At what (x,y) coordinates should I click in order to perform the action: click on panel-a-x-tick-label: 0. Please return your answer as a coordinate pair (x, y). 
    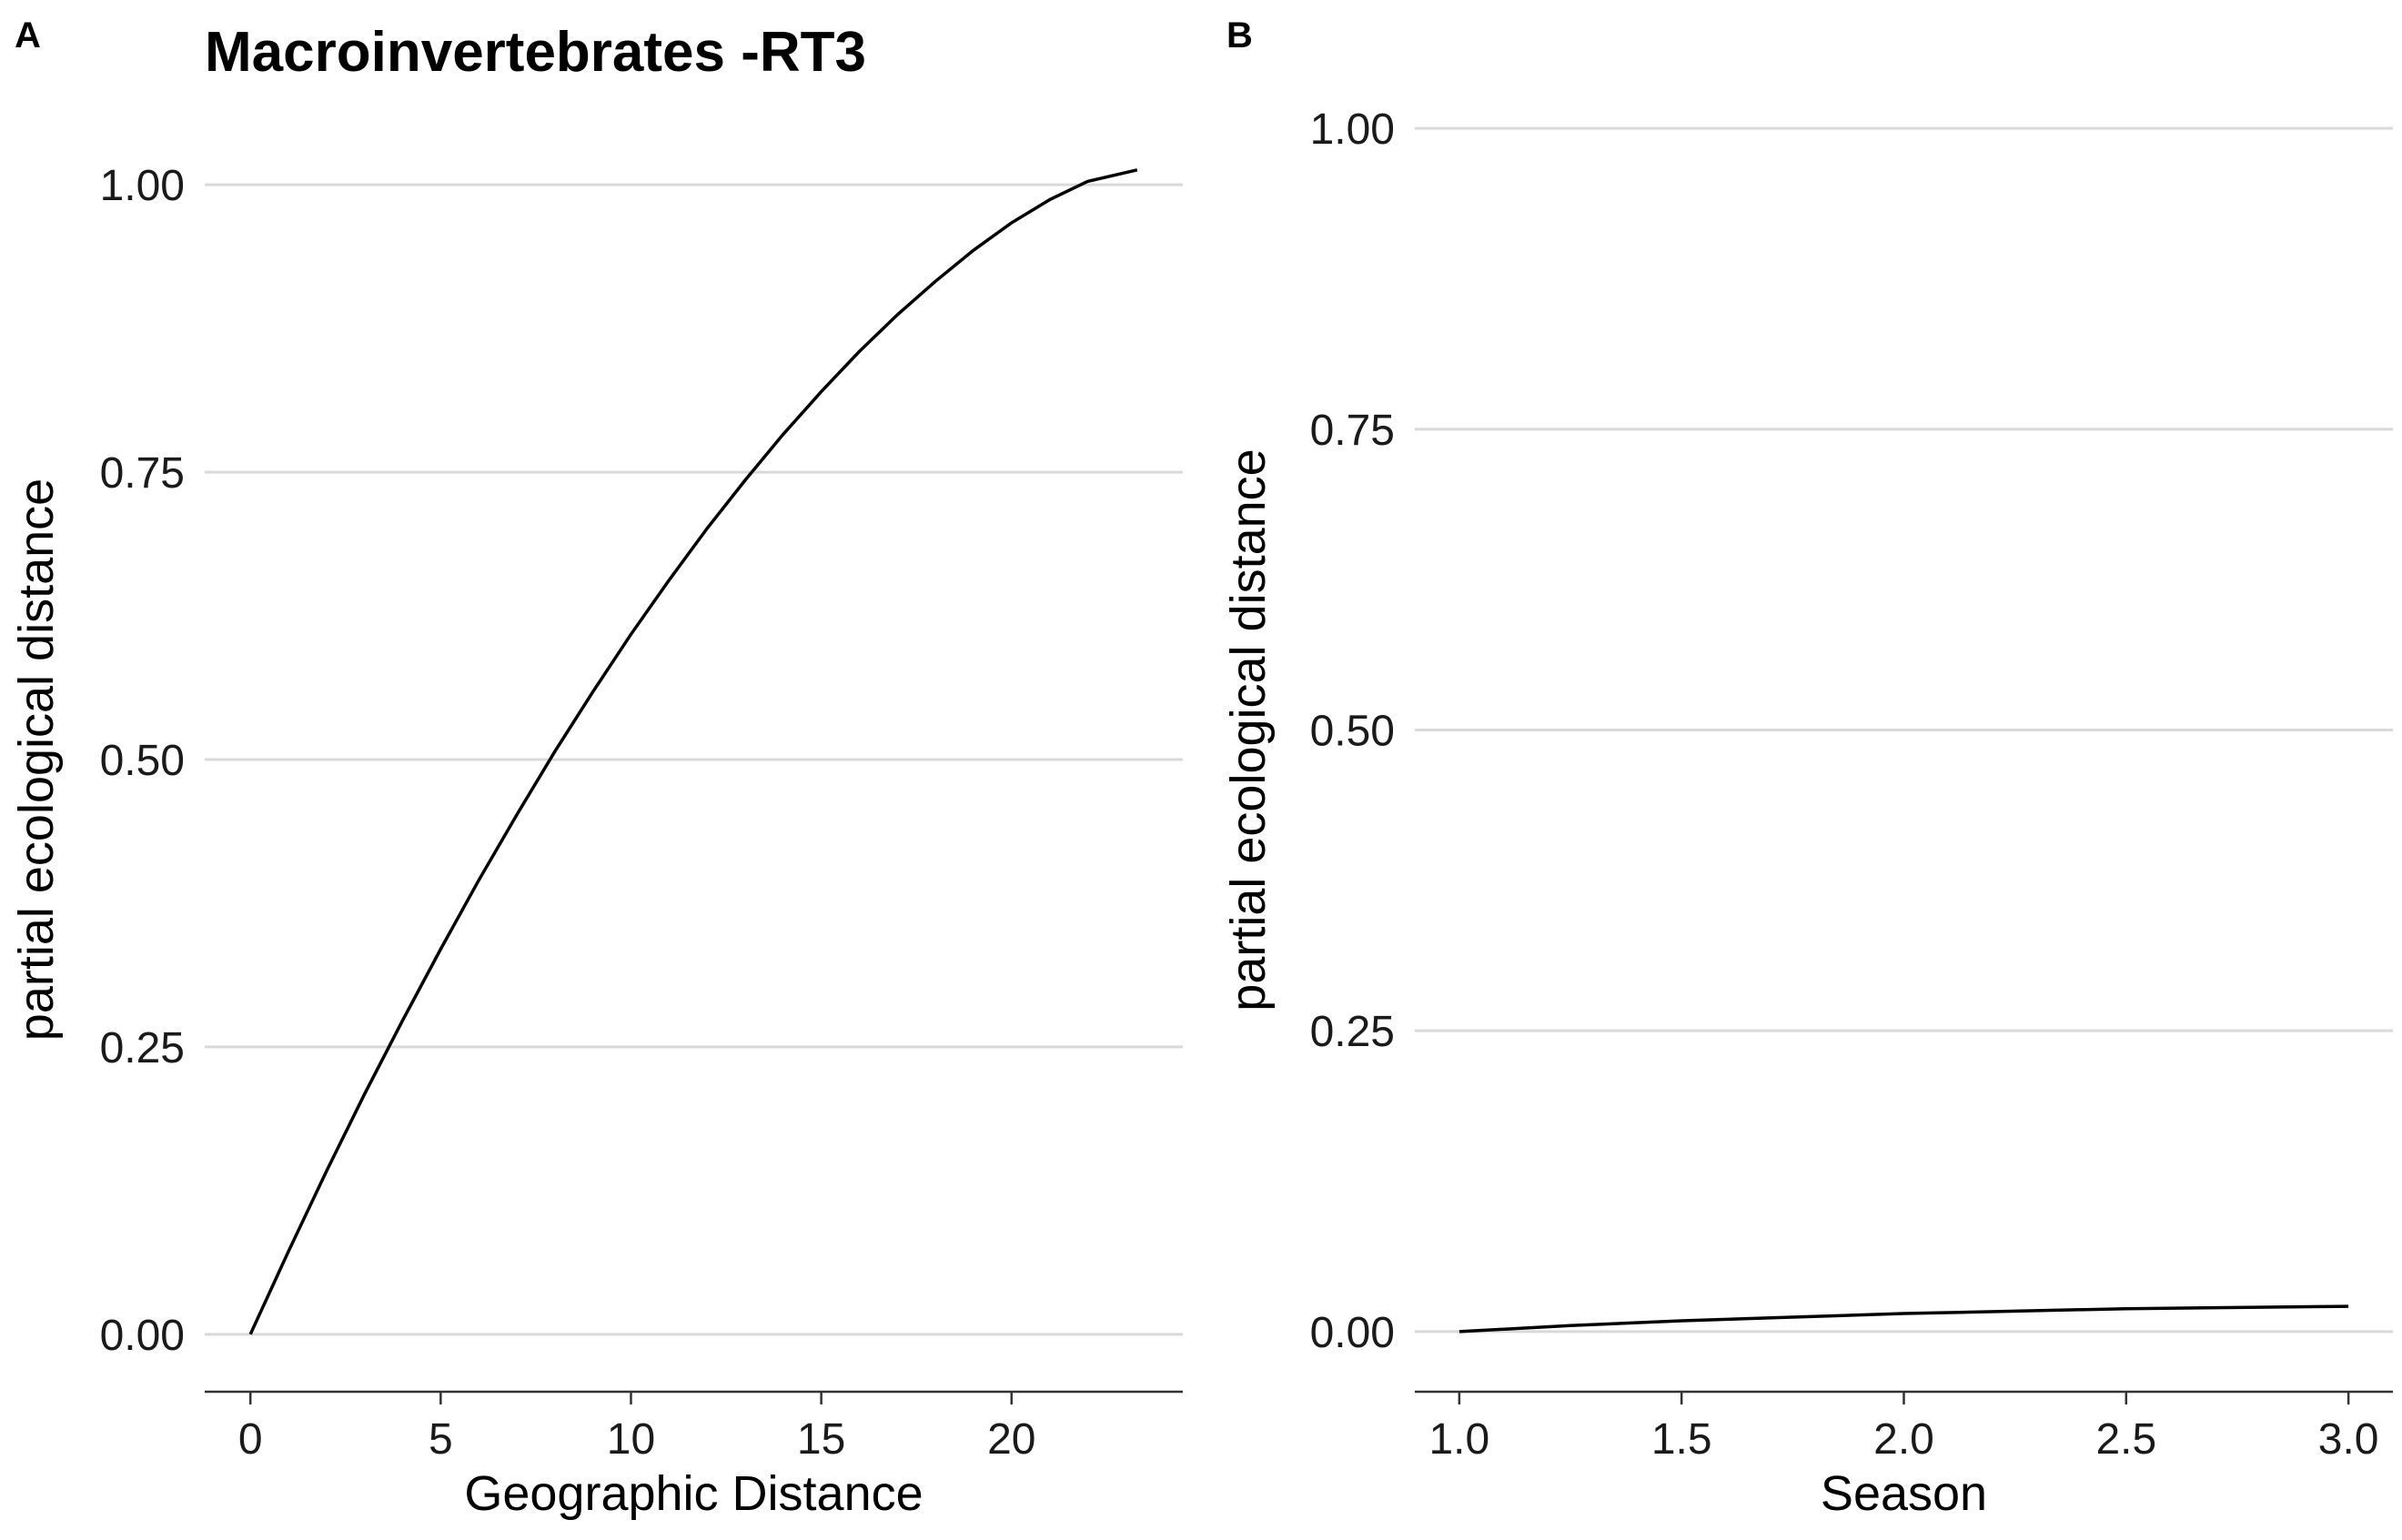
    Looking at the image, I should click on (250, 1439).